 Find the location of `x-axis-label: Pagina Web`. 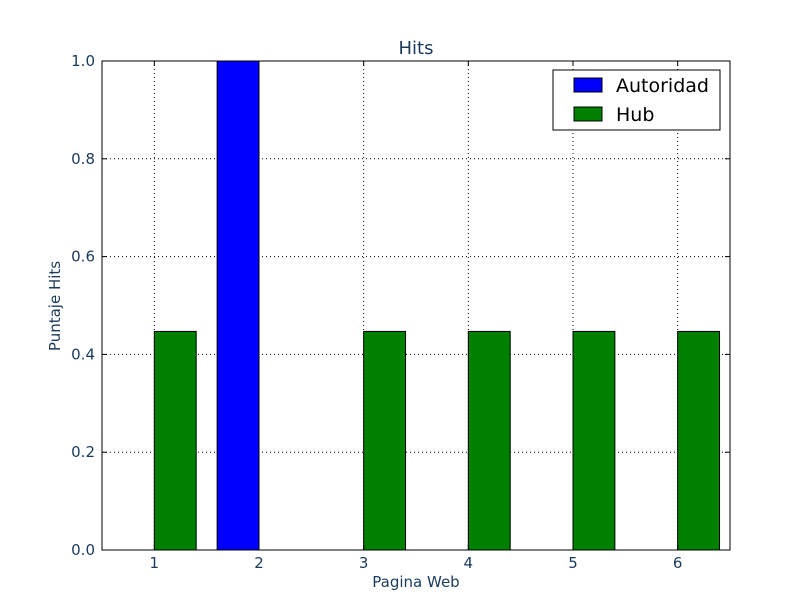

x-axis-label: Pagina Web is located at coordinates (415, 582).